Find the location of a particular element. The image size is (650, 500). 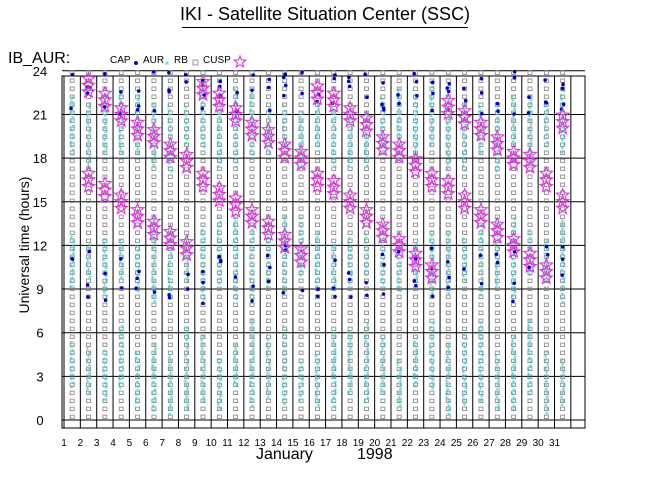

x-axis-year-label: 1998 is located at coordinates (375, 454).